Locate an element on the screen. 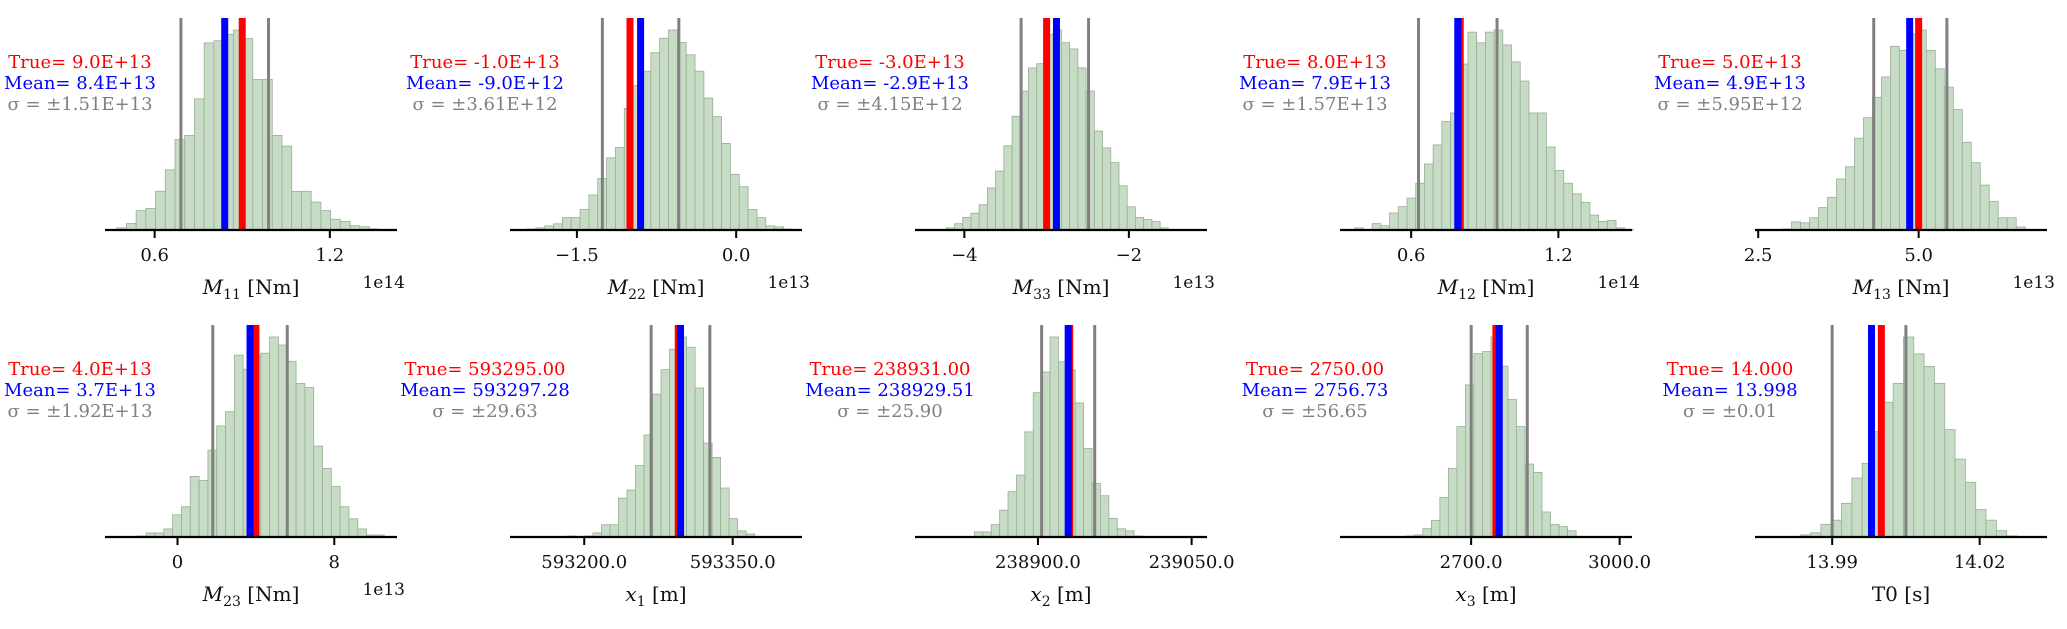 Image resolution: width=2067 pixels, height=629 pixels. x-axis-label-symbol: T0 is located at coordinates (1885, 594).